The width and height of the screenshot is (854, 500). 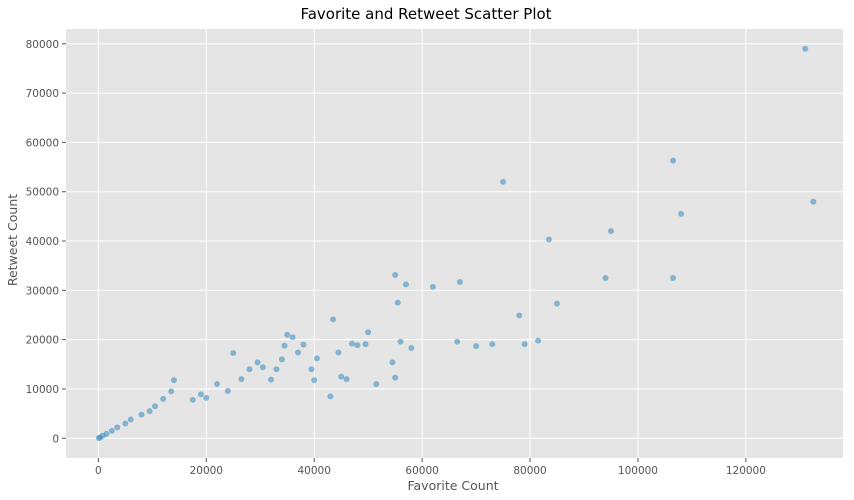 I want to click on y-tick-label: 70000, so click(x=42, y=94).